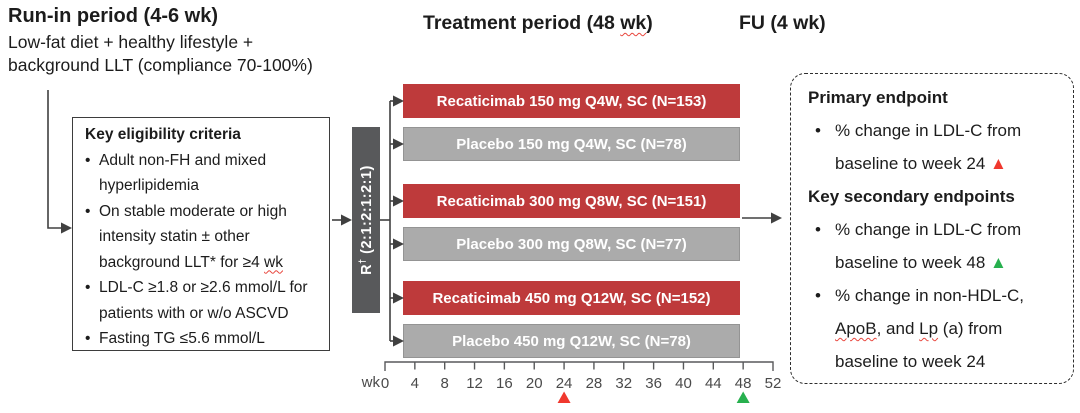  I want to click on axis-unit-label: wk, so click(370, 382).